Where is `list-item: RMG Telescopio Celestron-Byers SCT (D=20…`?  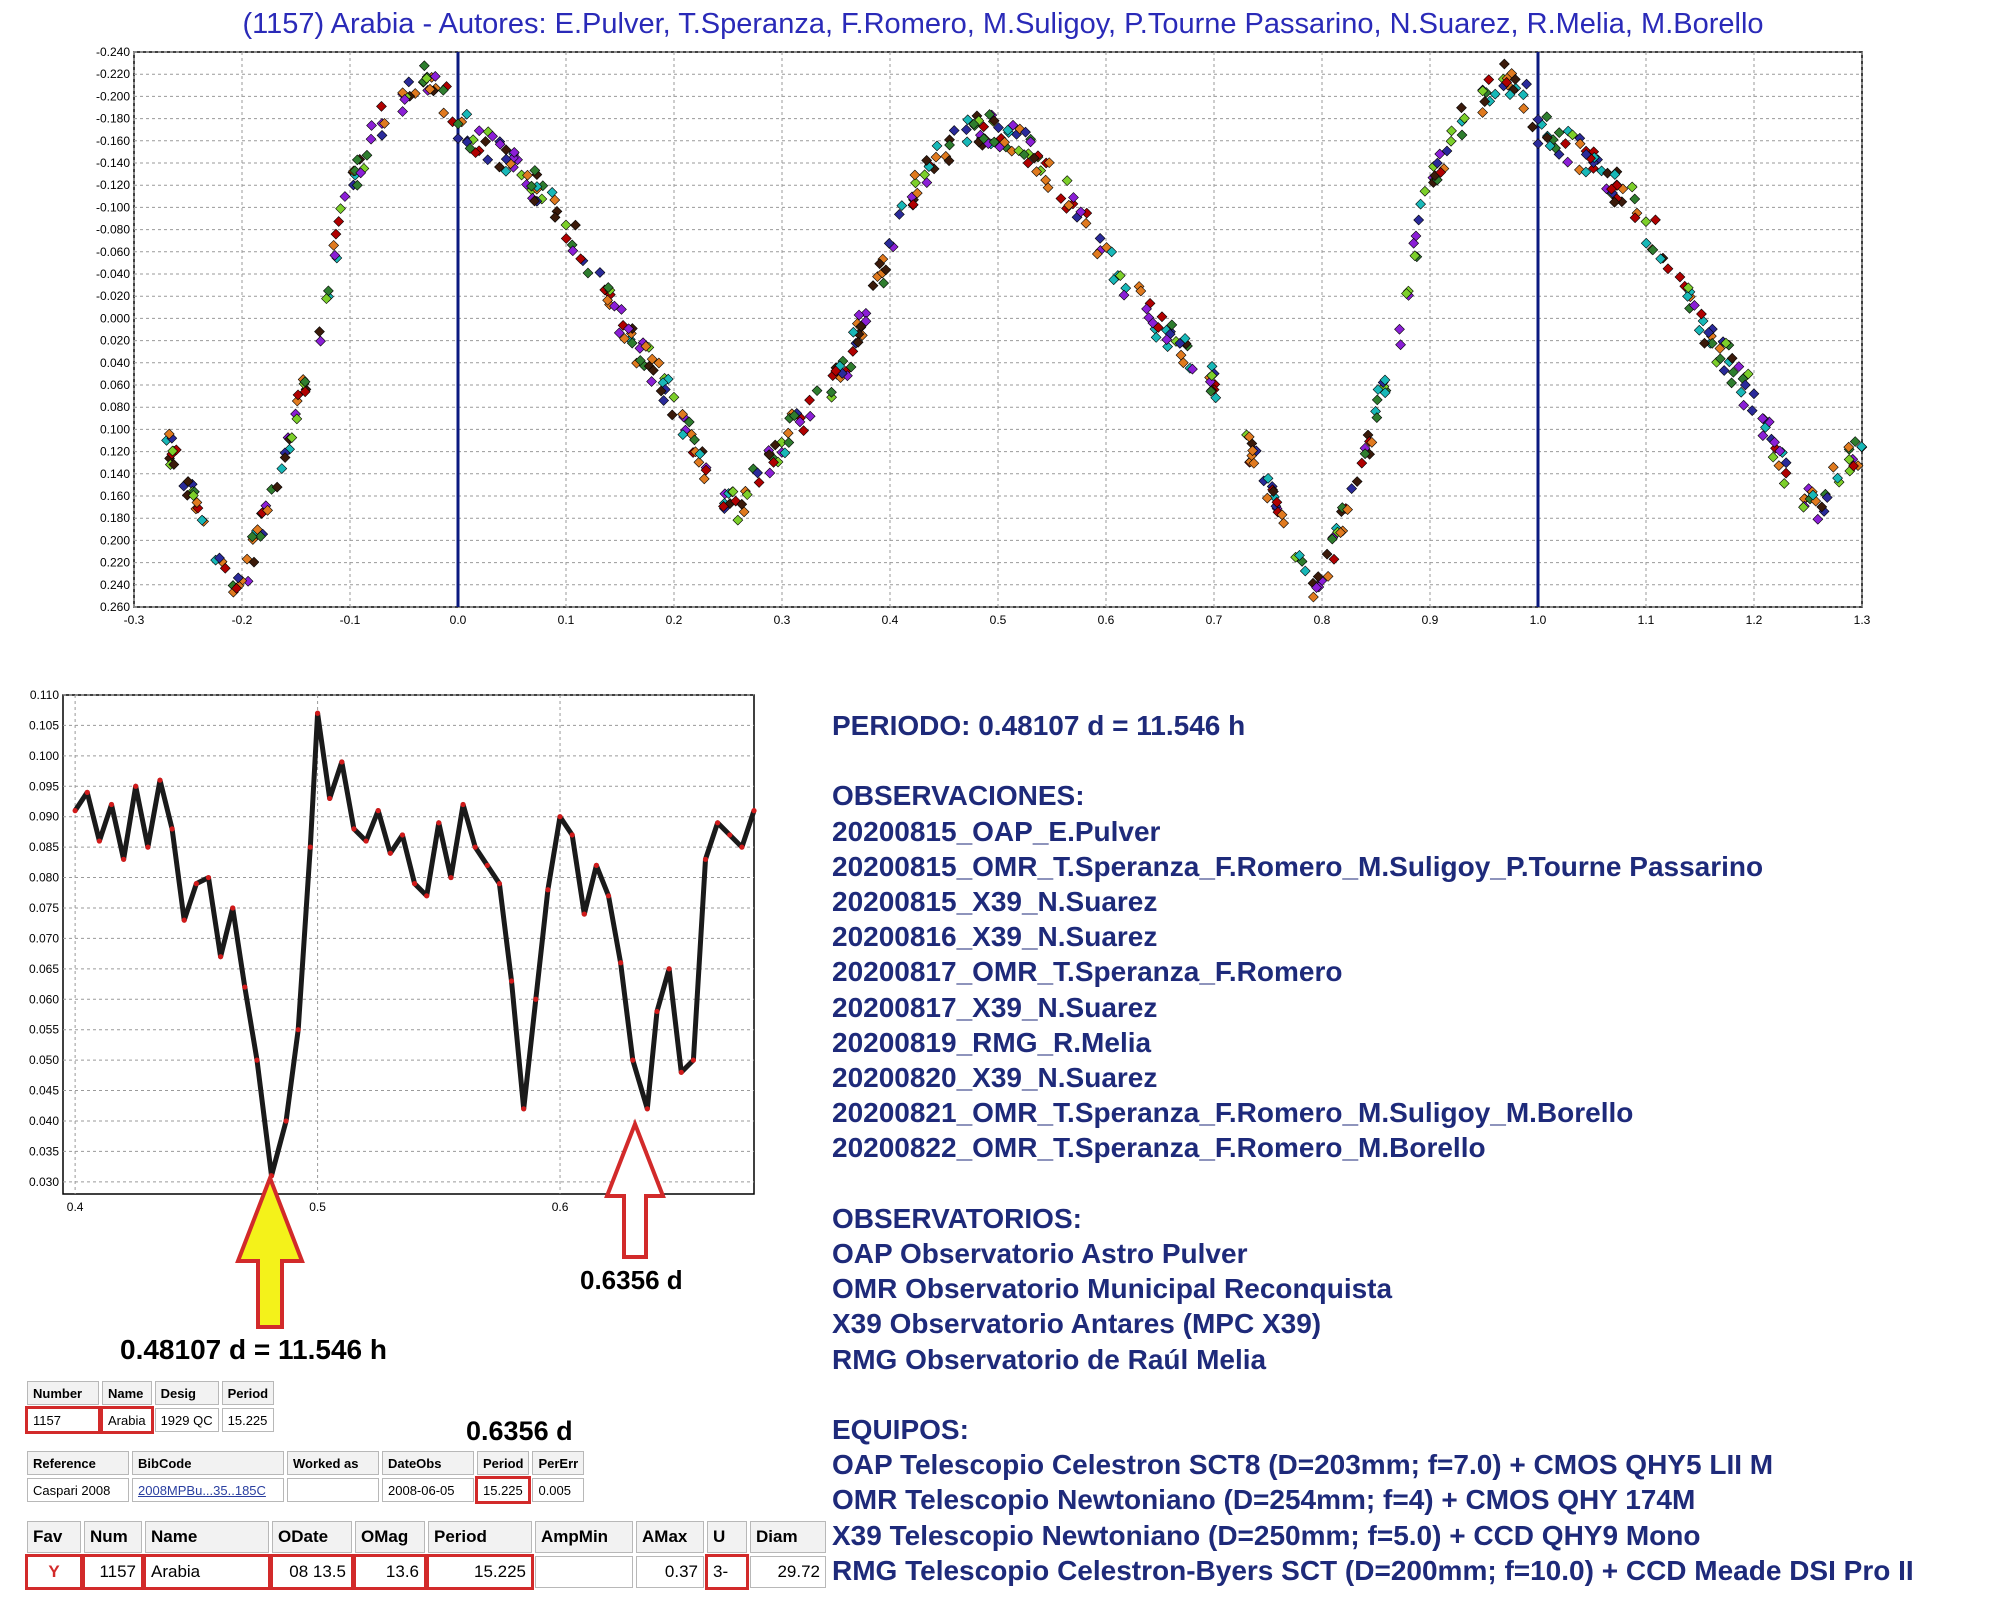
list-item: RMG Telescopio Celestron-Byers SCT (D=20… is located at coordinates (1373, 1570).